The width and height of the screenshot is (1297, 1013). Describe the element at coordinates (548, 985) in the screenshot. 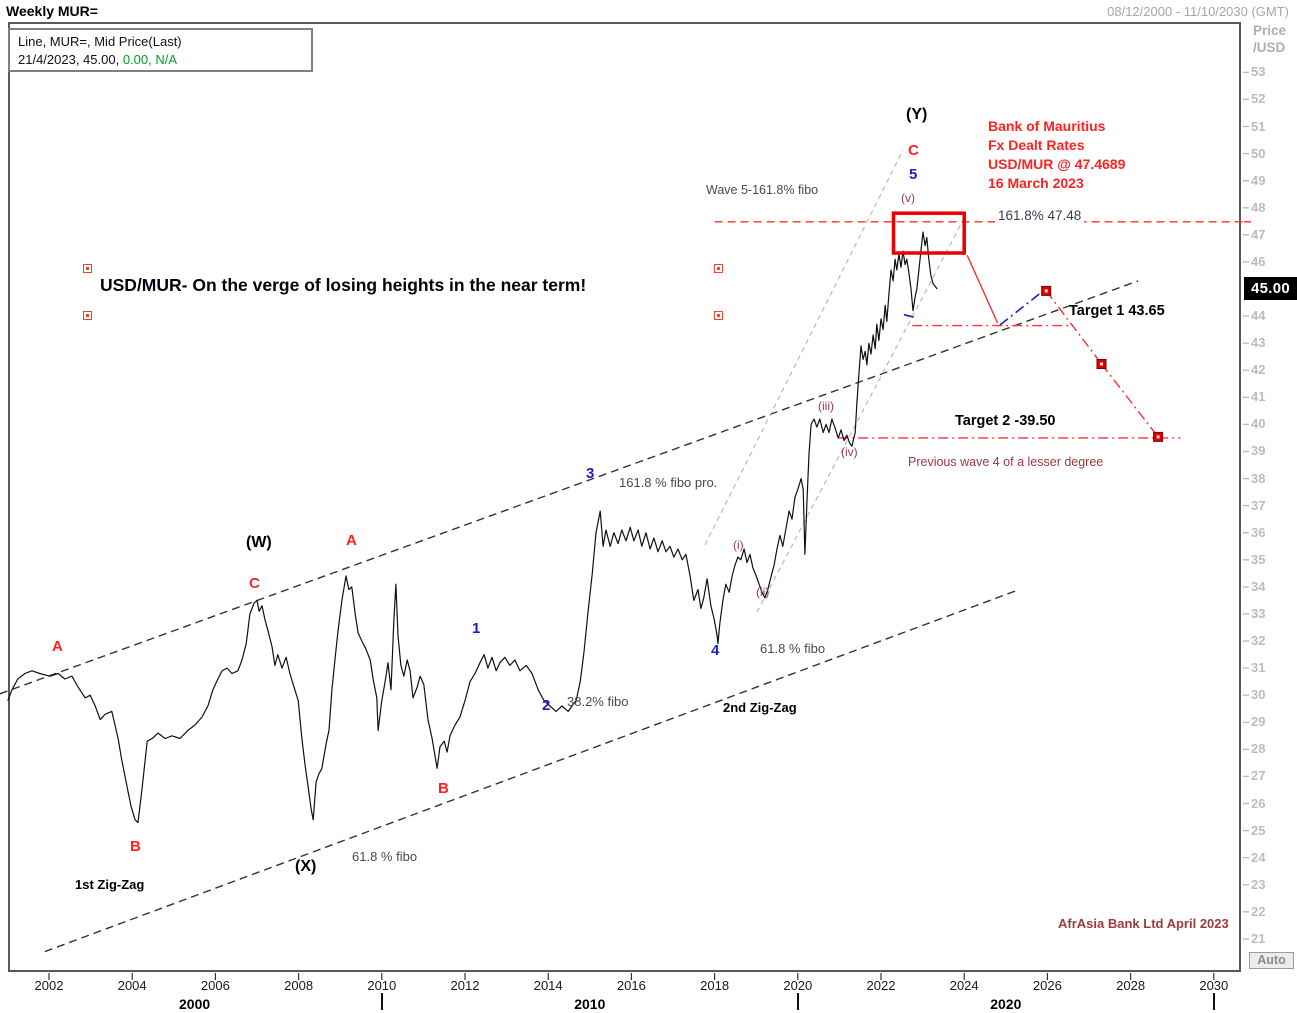

I see `x-tick-label-2014: 2014` at that location.